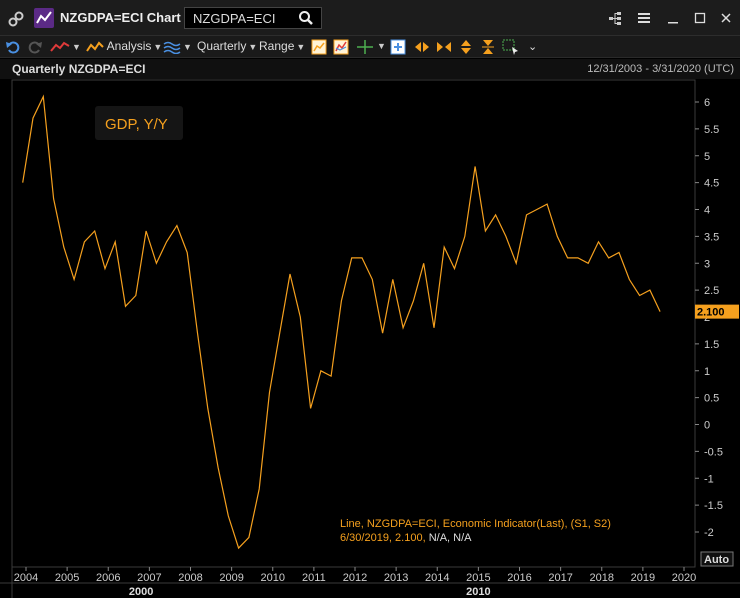  What do you see at coordinates (711, 345) in the screenshot?
I see `y-tick-label: 1.5` at bounding box center [711, 345].